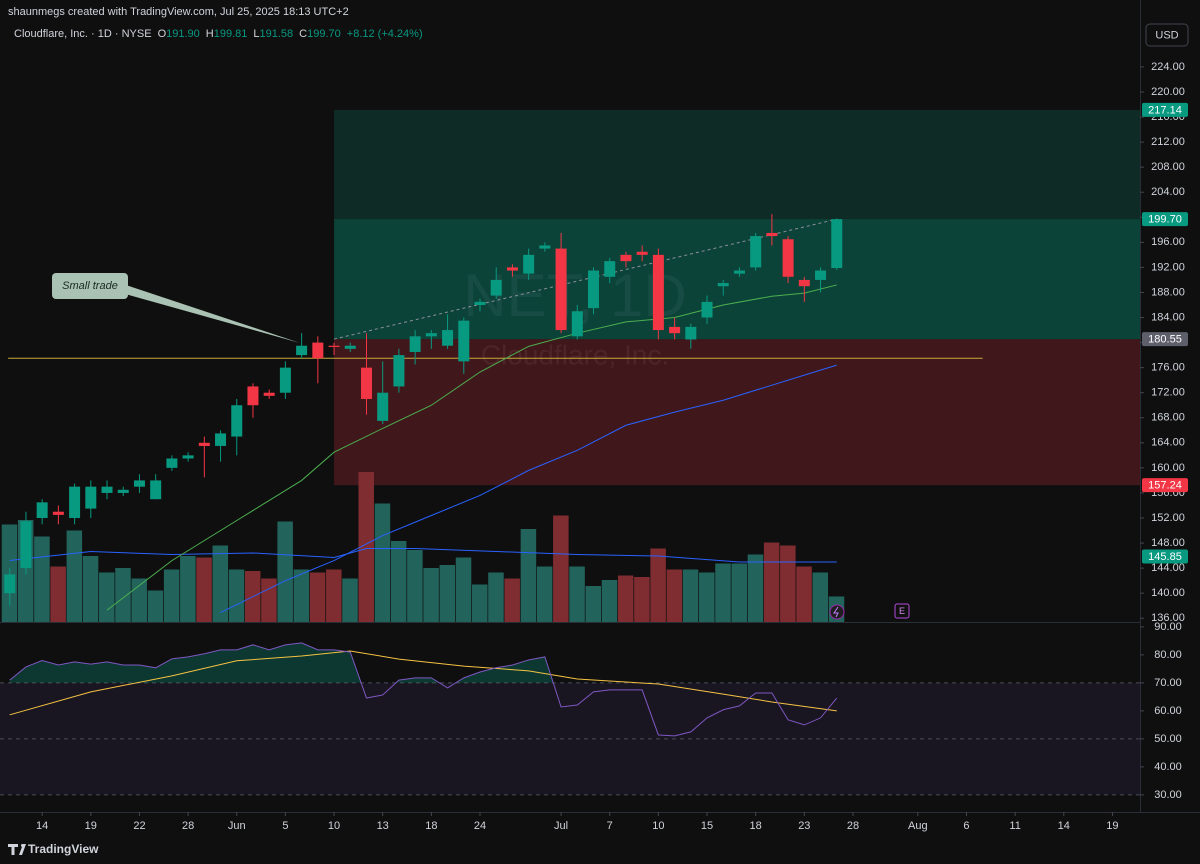 The width and height of the screenshot is (1200, 864). Describe the element at coordinates (804, 826) in the screenshot. I see `x-tick-label: 23` at that location.